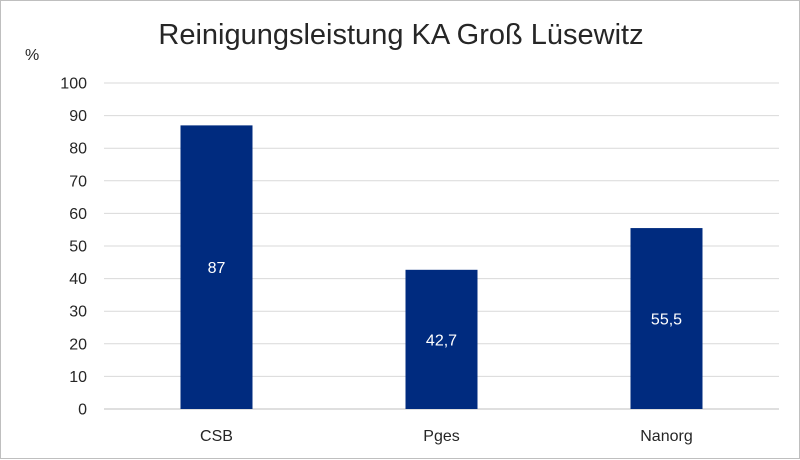 This screenshot has height=460, width=800. I want to click on y-tick-label: 100, so click(73, 84).